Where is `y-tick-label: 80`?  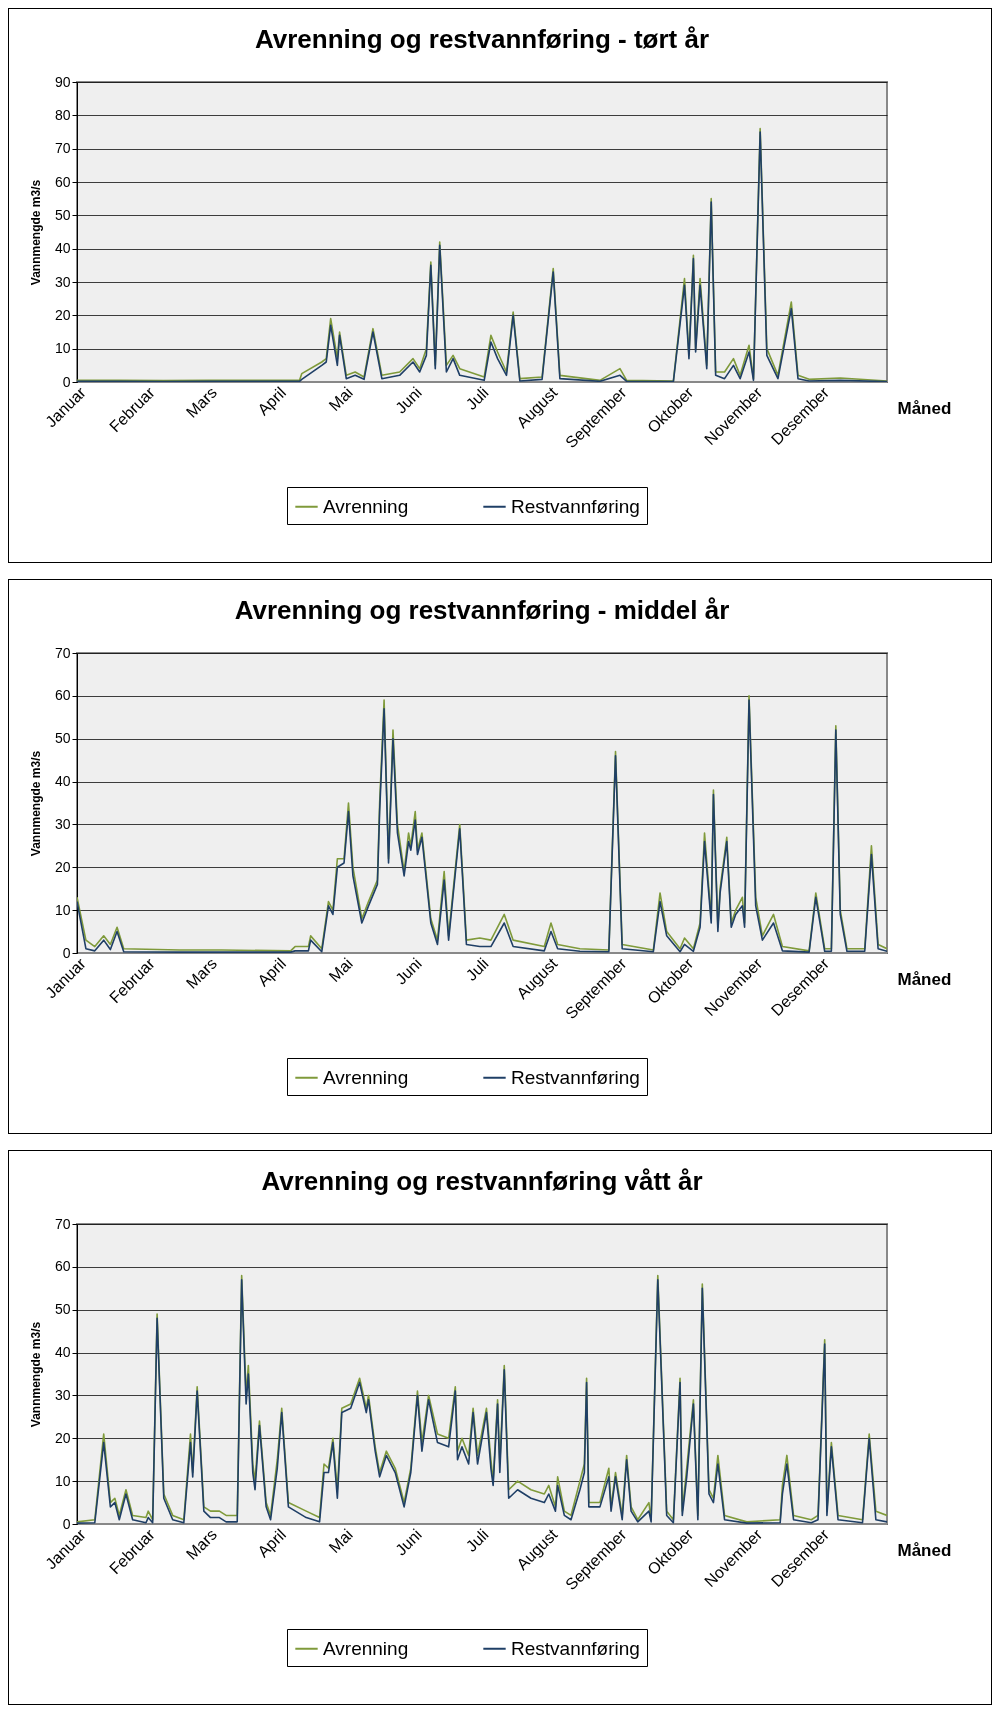
y-tick-label: 80 is located at coordinates (62, 114).